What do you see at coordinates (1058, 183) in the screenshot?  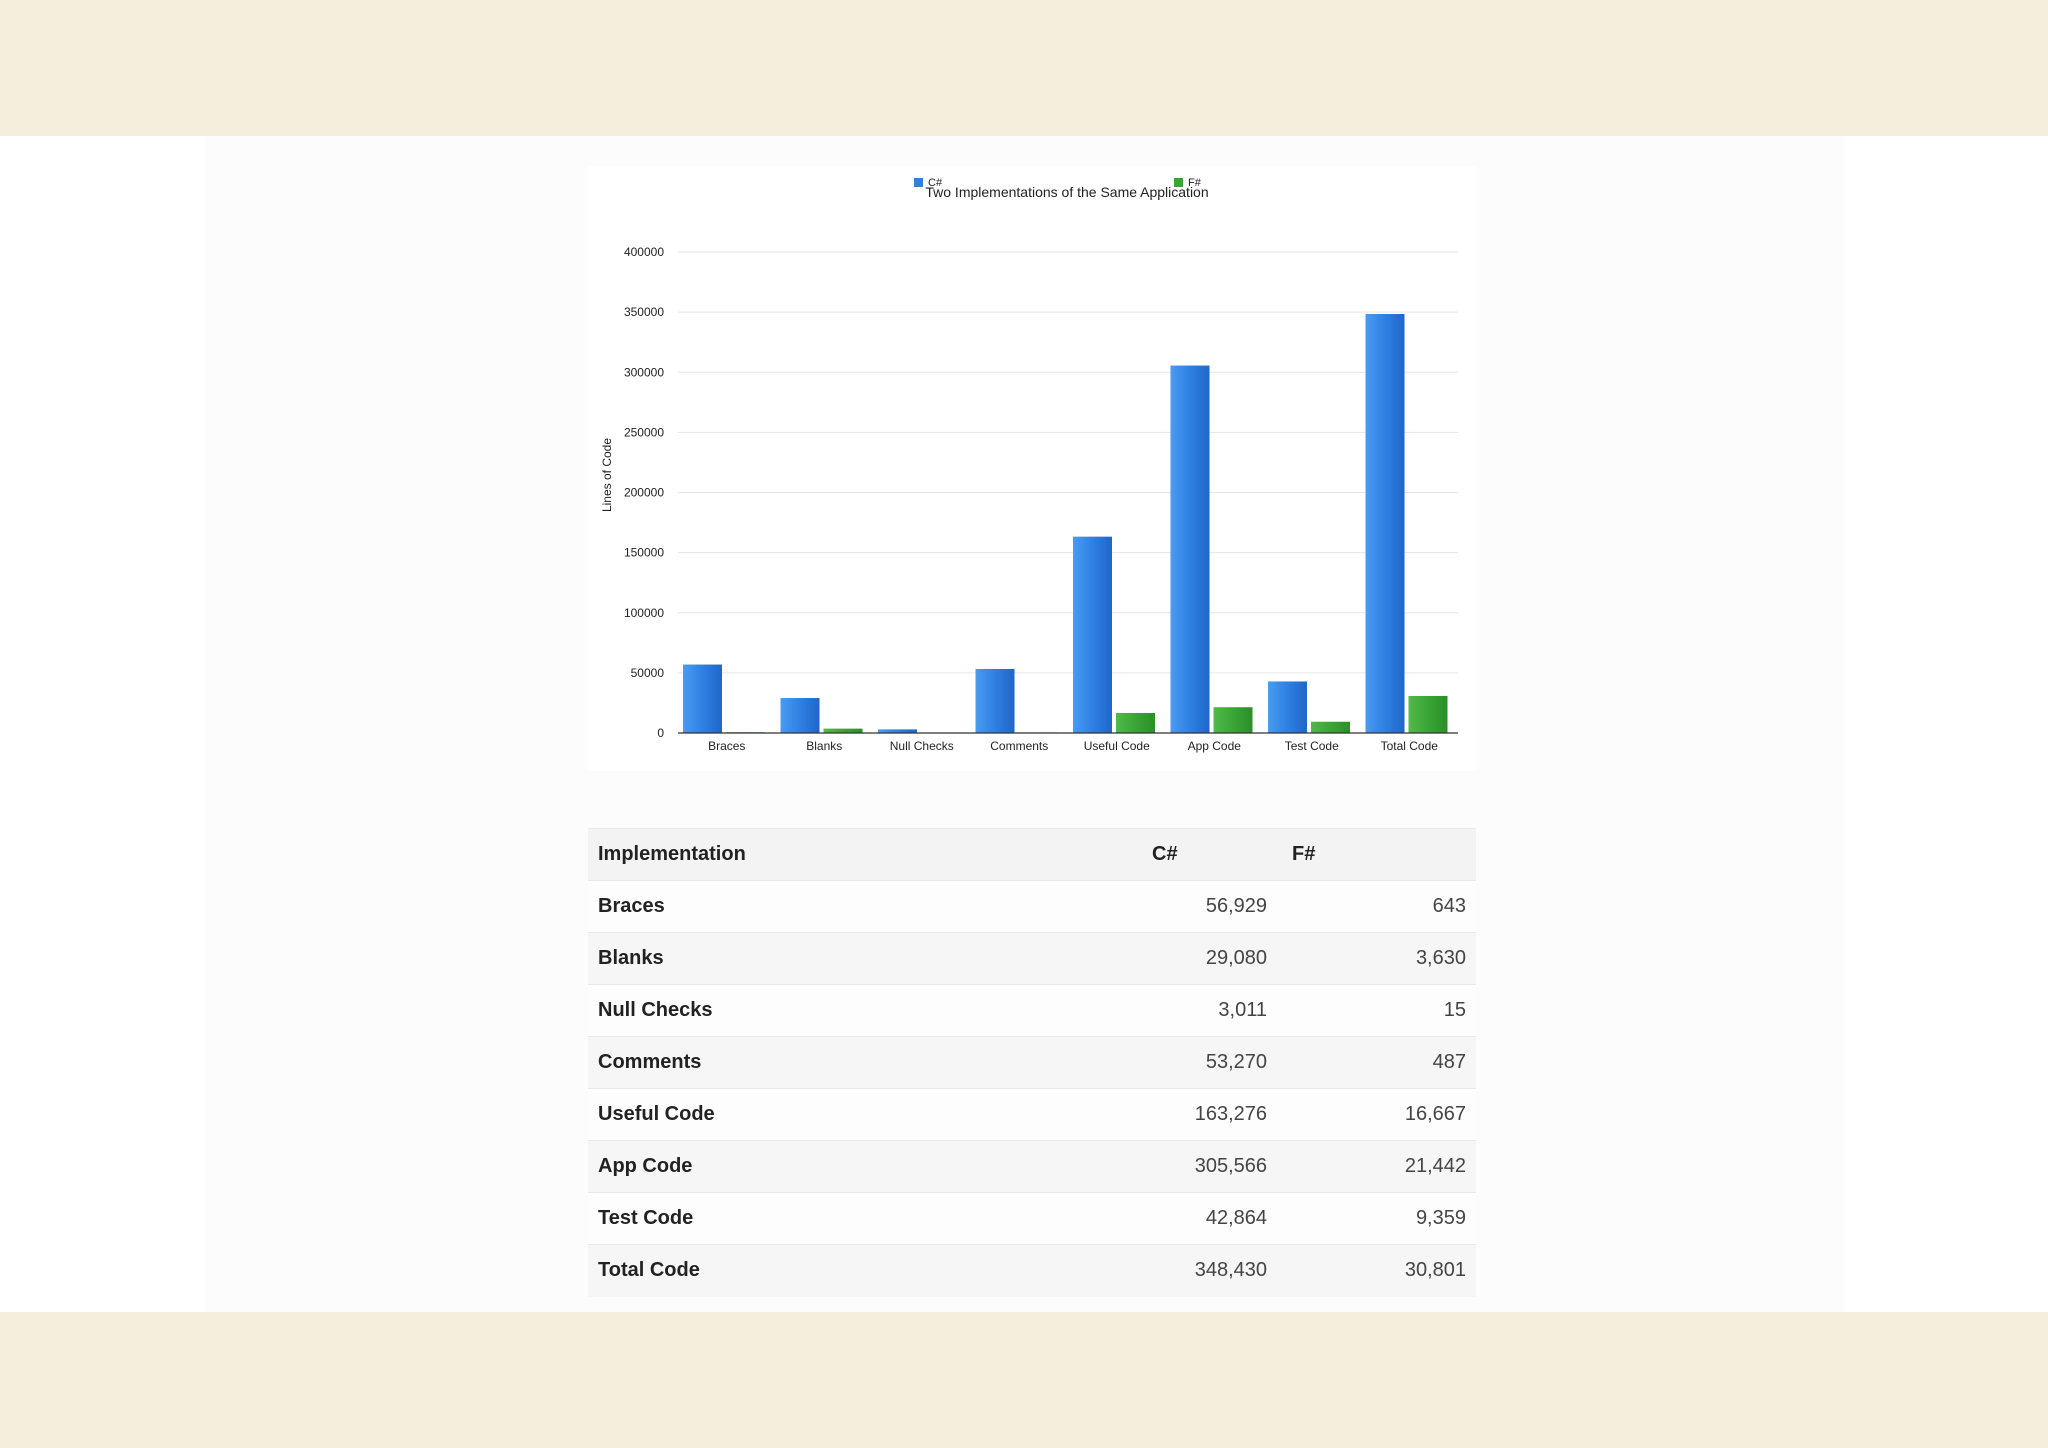 I see `legend: C# F#` at bounding box center [1058, 183].